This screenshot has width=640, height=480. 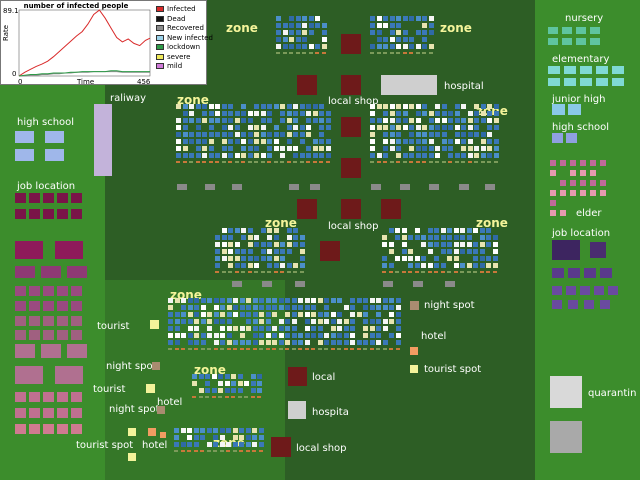 I want to click on junior-high-building, so click(x=558, y=109).